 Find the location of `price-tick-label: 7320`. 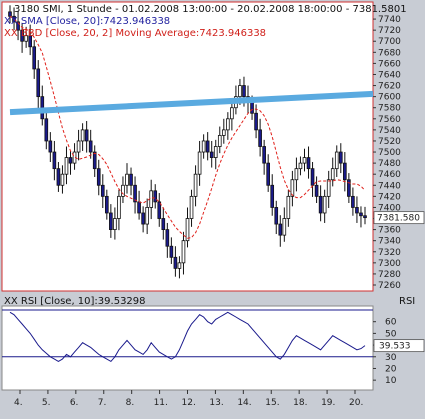

price-tick-label: 7320 is located at coordinates (389, 253).